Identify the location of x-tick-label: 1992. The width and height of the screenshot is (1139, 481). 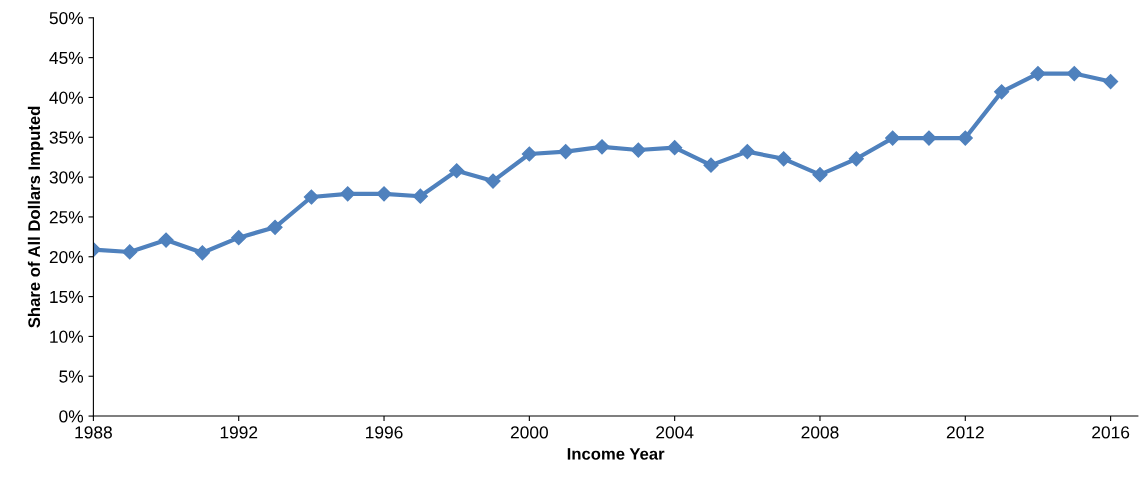
(239, 432).